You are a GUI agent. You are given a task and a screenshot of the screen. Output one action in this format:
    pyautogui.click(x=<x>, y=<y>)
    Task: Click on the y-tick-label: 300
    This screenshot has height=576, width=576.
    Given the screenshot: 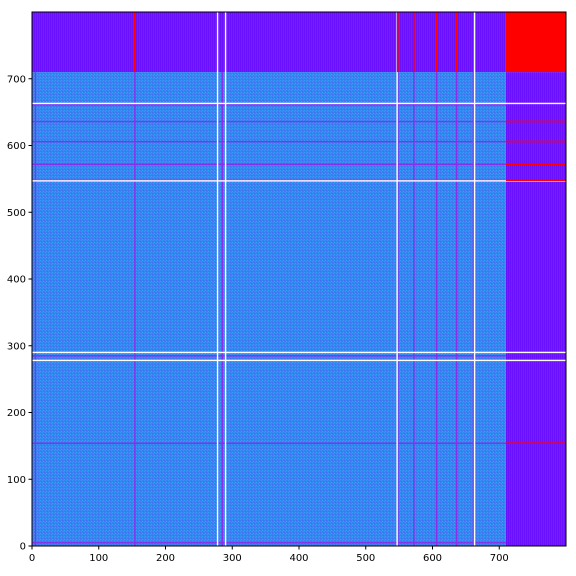 What is the action you would take?
    pyautogui.click(x=16, y=346)
    